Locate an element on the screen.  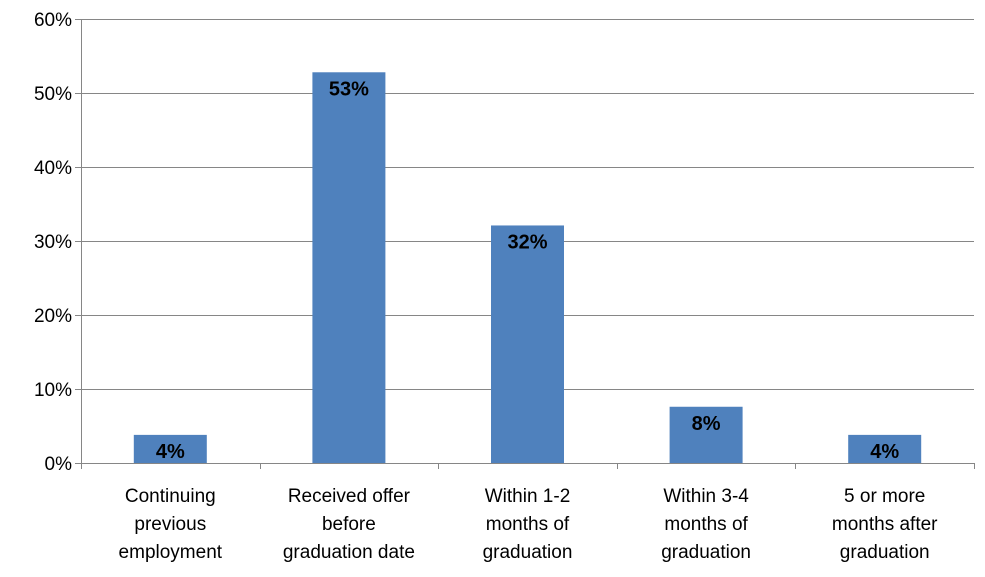
x-tick-label: 5 or more months after graduation is located at coordinates (885, 524).